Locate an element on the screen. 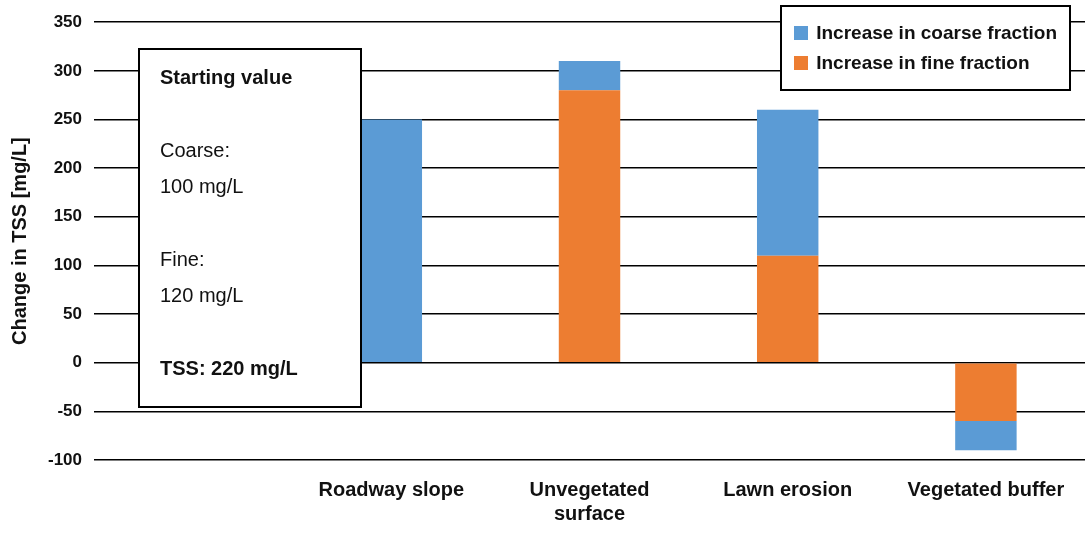 This screenshot has height=548, width=1085. annotation: 100 mg/L is located at coordinates (202, 186).